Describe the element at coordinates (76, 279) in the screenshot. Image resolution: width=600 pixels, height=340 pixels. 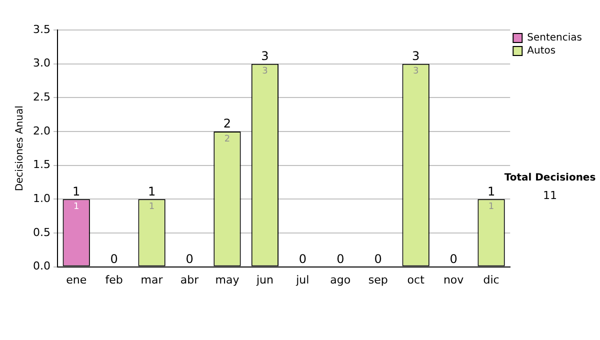
I see `x-tick-label: ene` at that location.